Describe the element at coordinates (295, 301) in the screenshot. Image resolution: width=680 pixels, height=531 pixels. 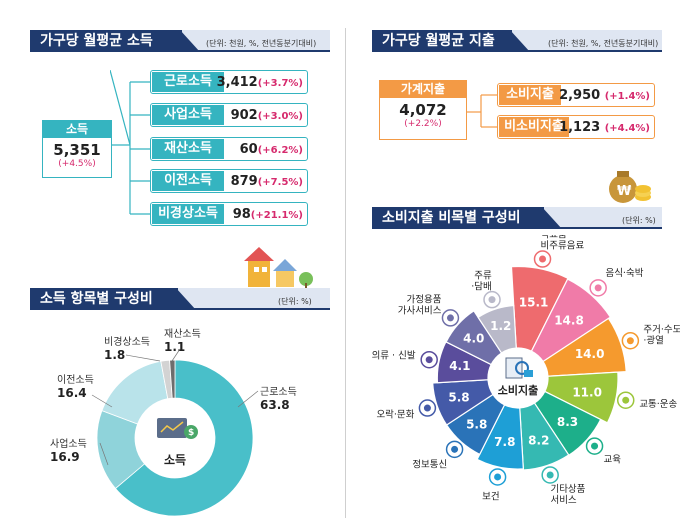
I see `income-comp-header-unit: (단위: %)` at that location.